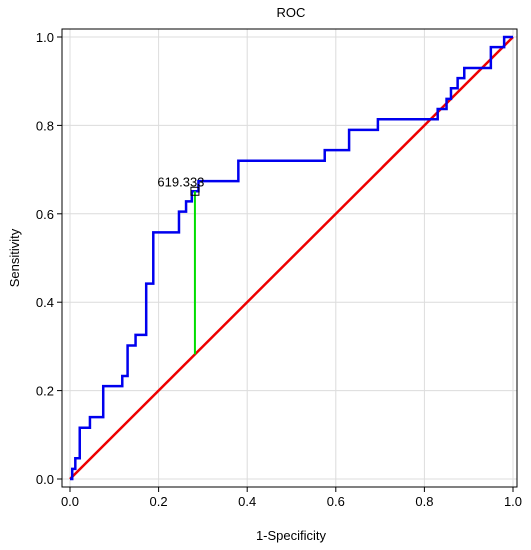 The height and width of the screenshot is (550, 531). What do you see at coordinates (180, 181) in the screenshot?
I see `cutoff-label: 619.333` at bounding box center [180, 181].